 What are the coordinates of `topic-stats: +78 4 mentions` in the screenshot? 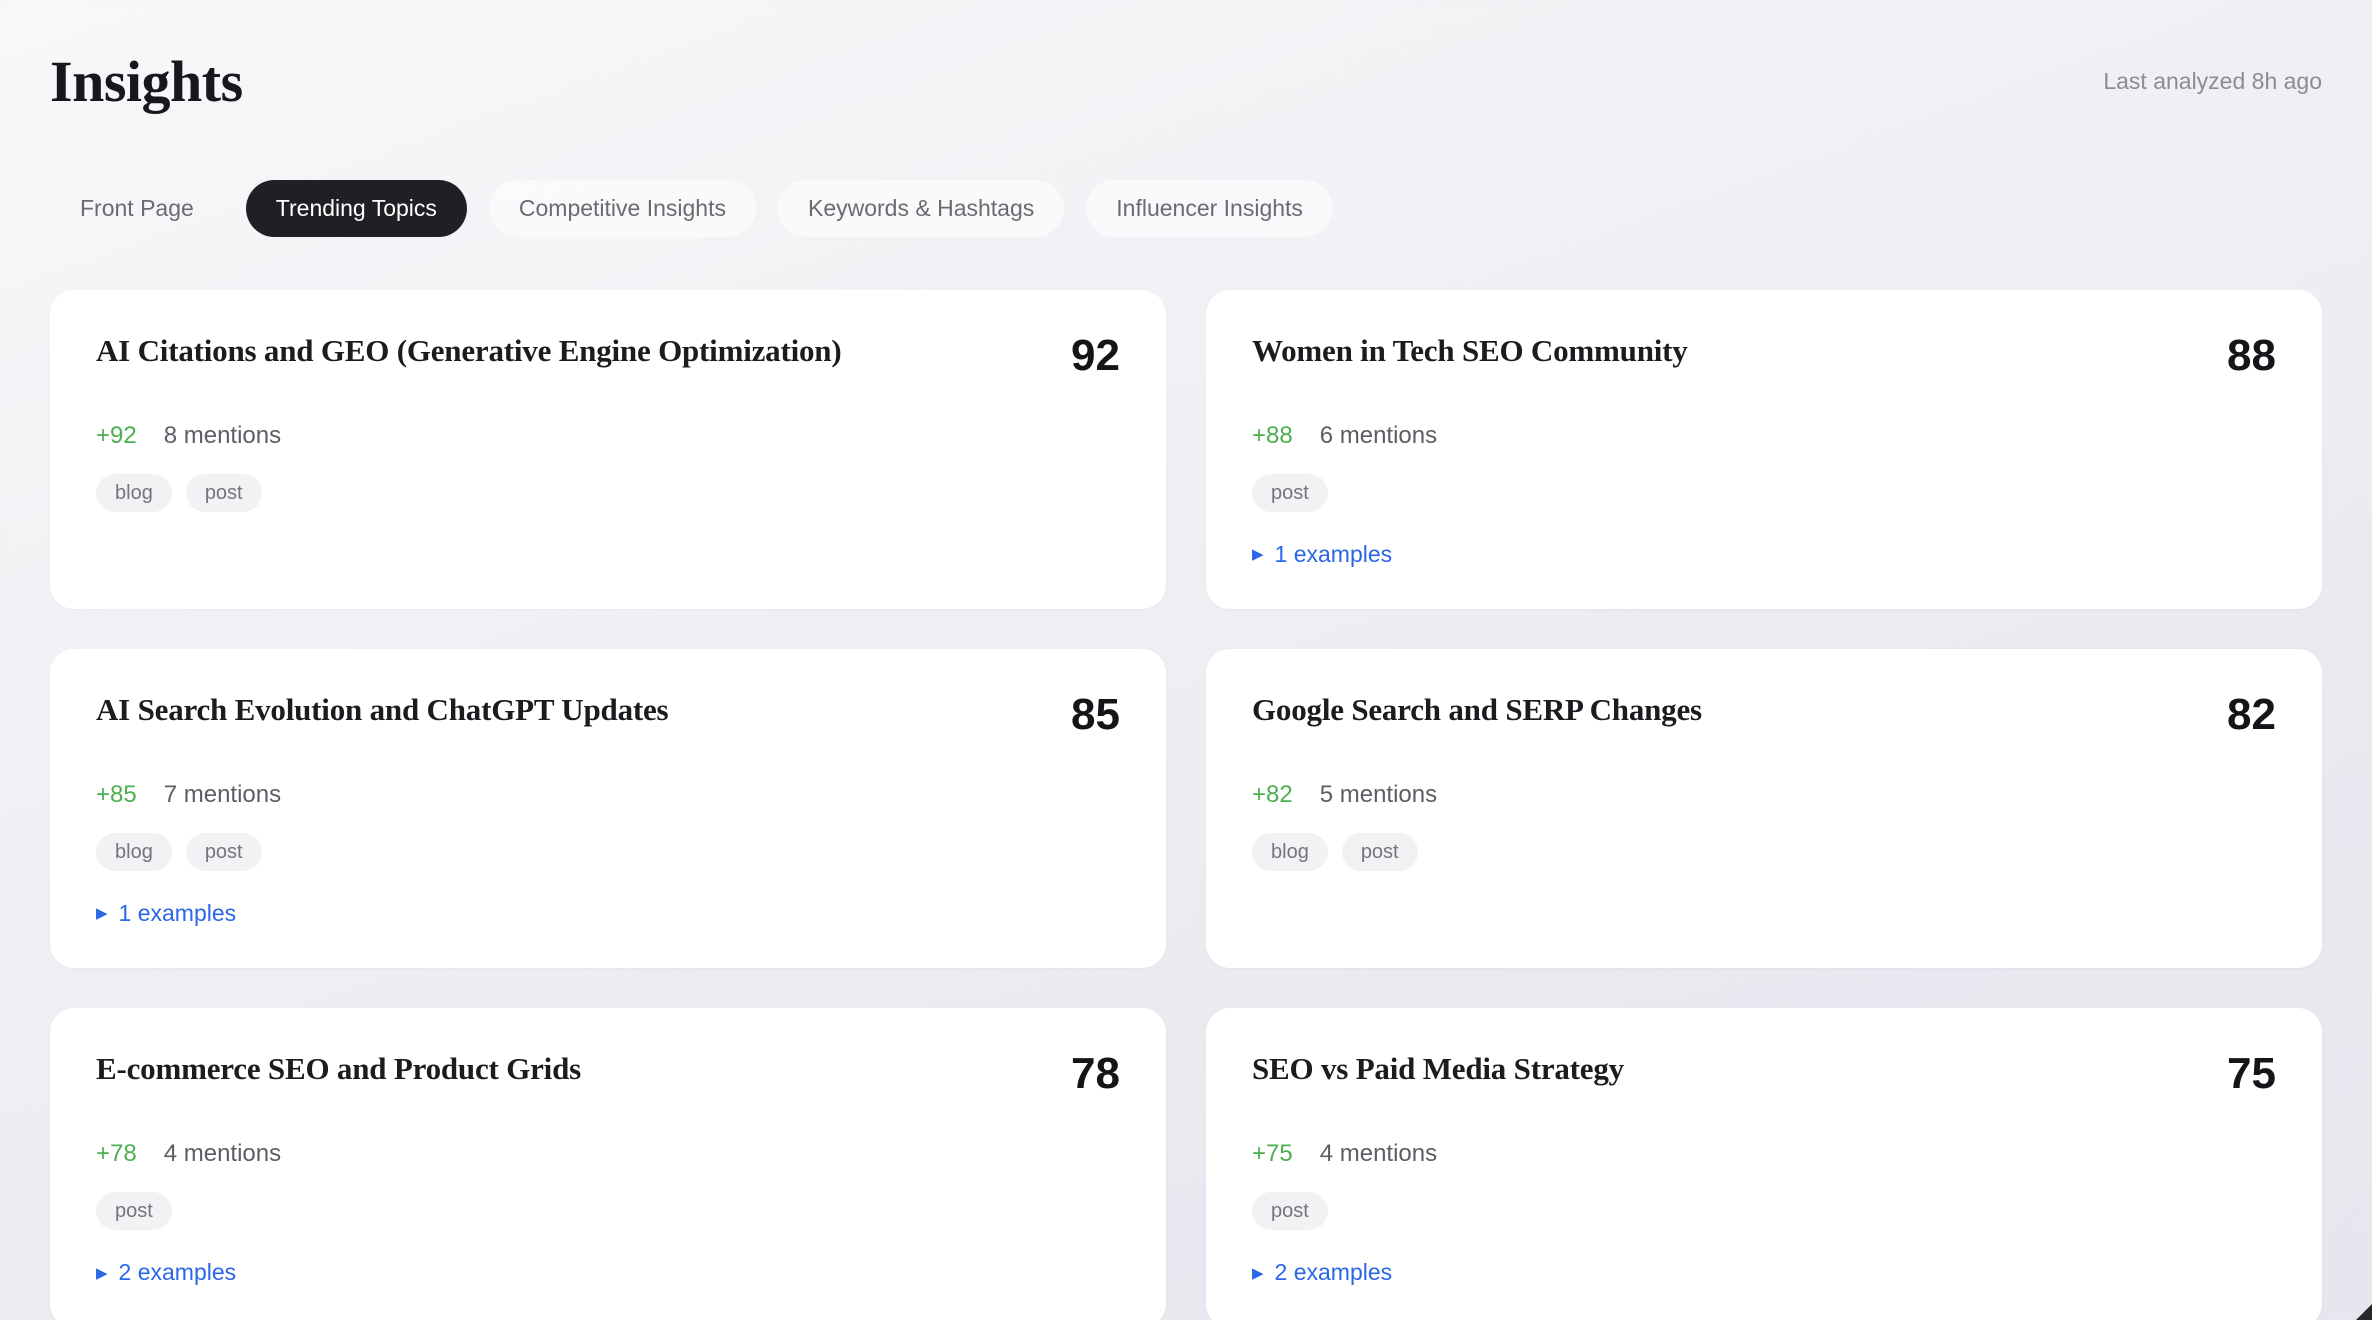 It's located at (608, 1154).